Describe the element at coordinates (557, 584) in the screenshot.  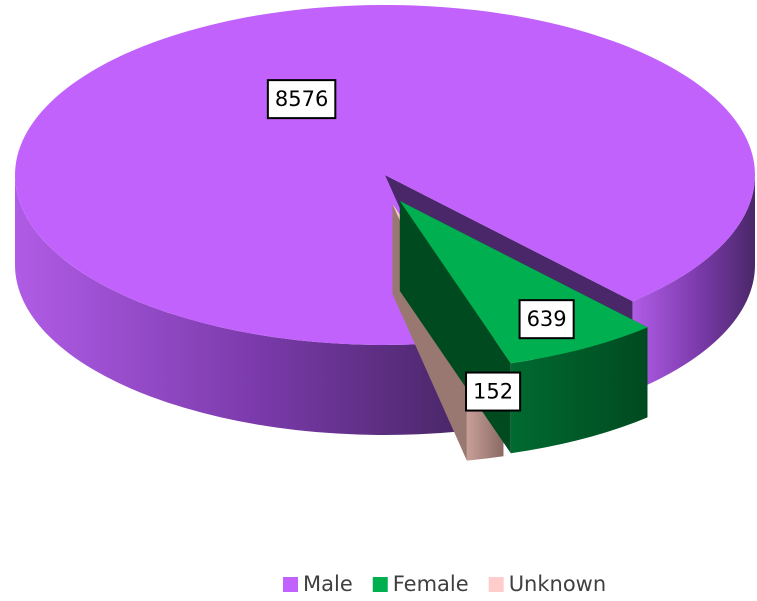
I see `legend-label: Unknown` at that location.